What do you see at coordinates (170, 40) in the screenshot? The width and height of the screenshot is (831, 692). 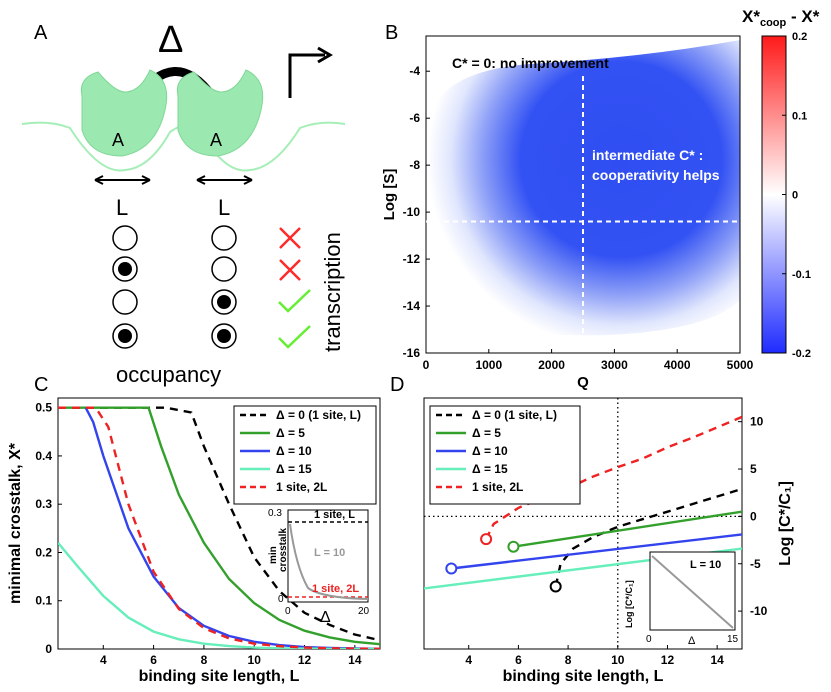 I see `delta-symbol: Δ` at bounding box center [170, 40].